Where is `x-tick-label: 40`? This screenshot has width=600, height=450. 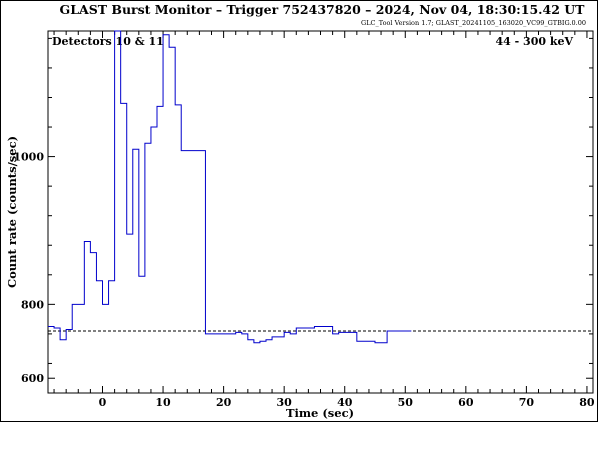
x-tick-label: 40 is located at coordinates (345, 402).